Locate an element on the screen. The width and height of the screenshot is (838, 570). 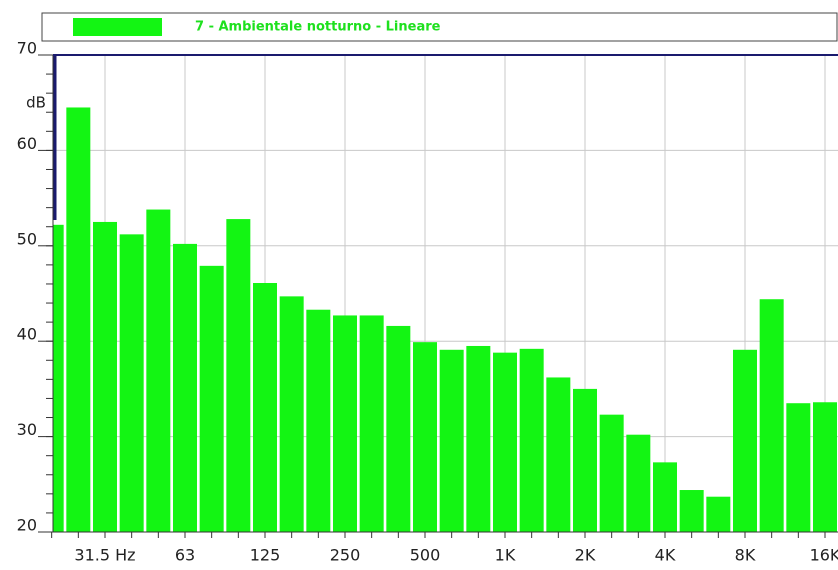
x-tick-label: 8K is located at coordinates (745, 555).